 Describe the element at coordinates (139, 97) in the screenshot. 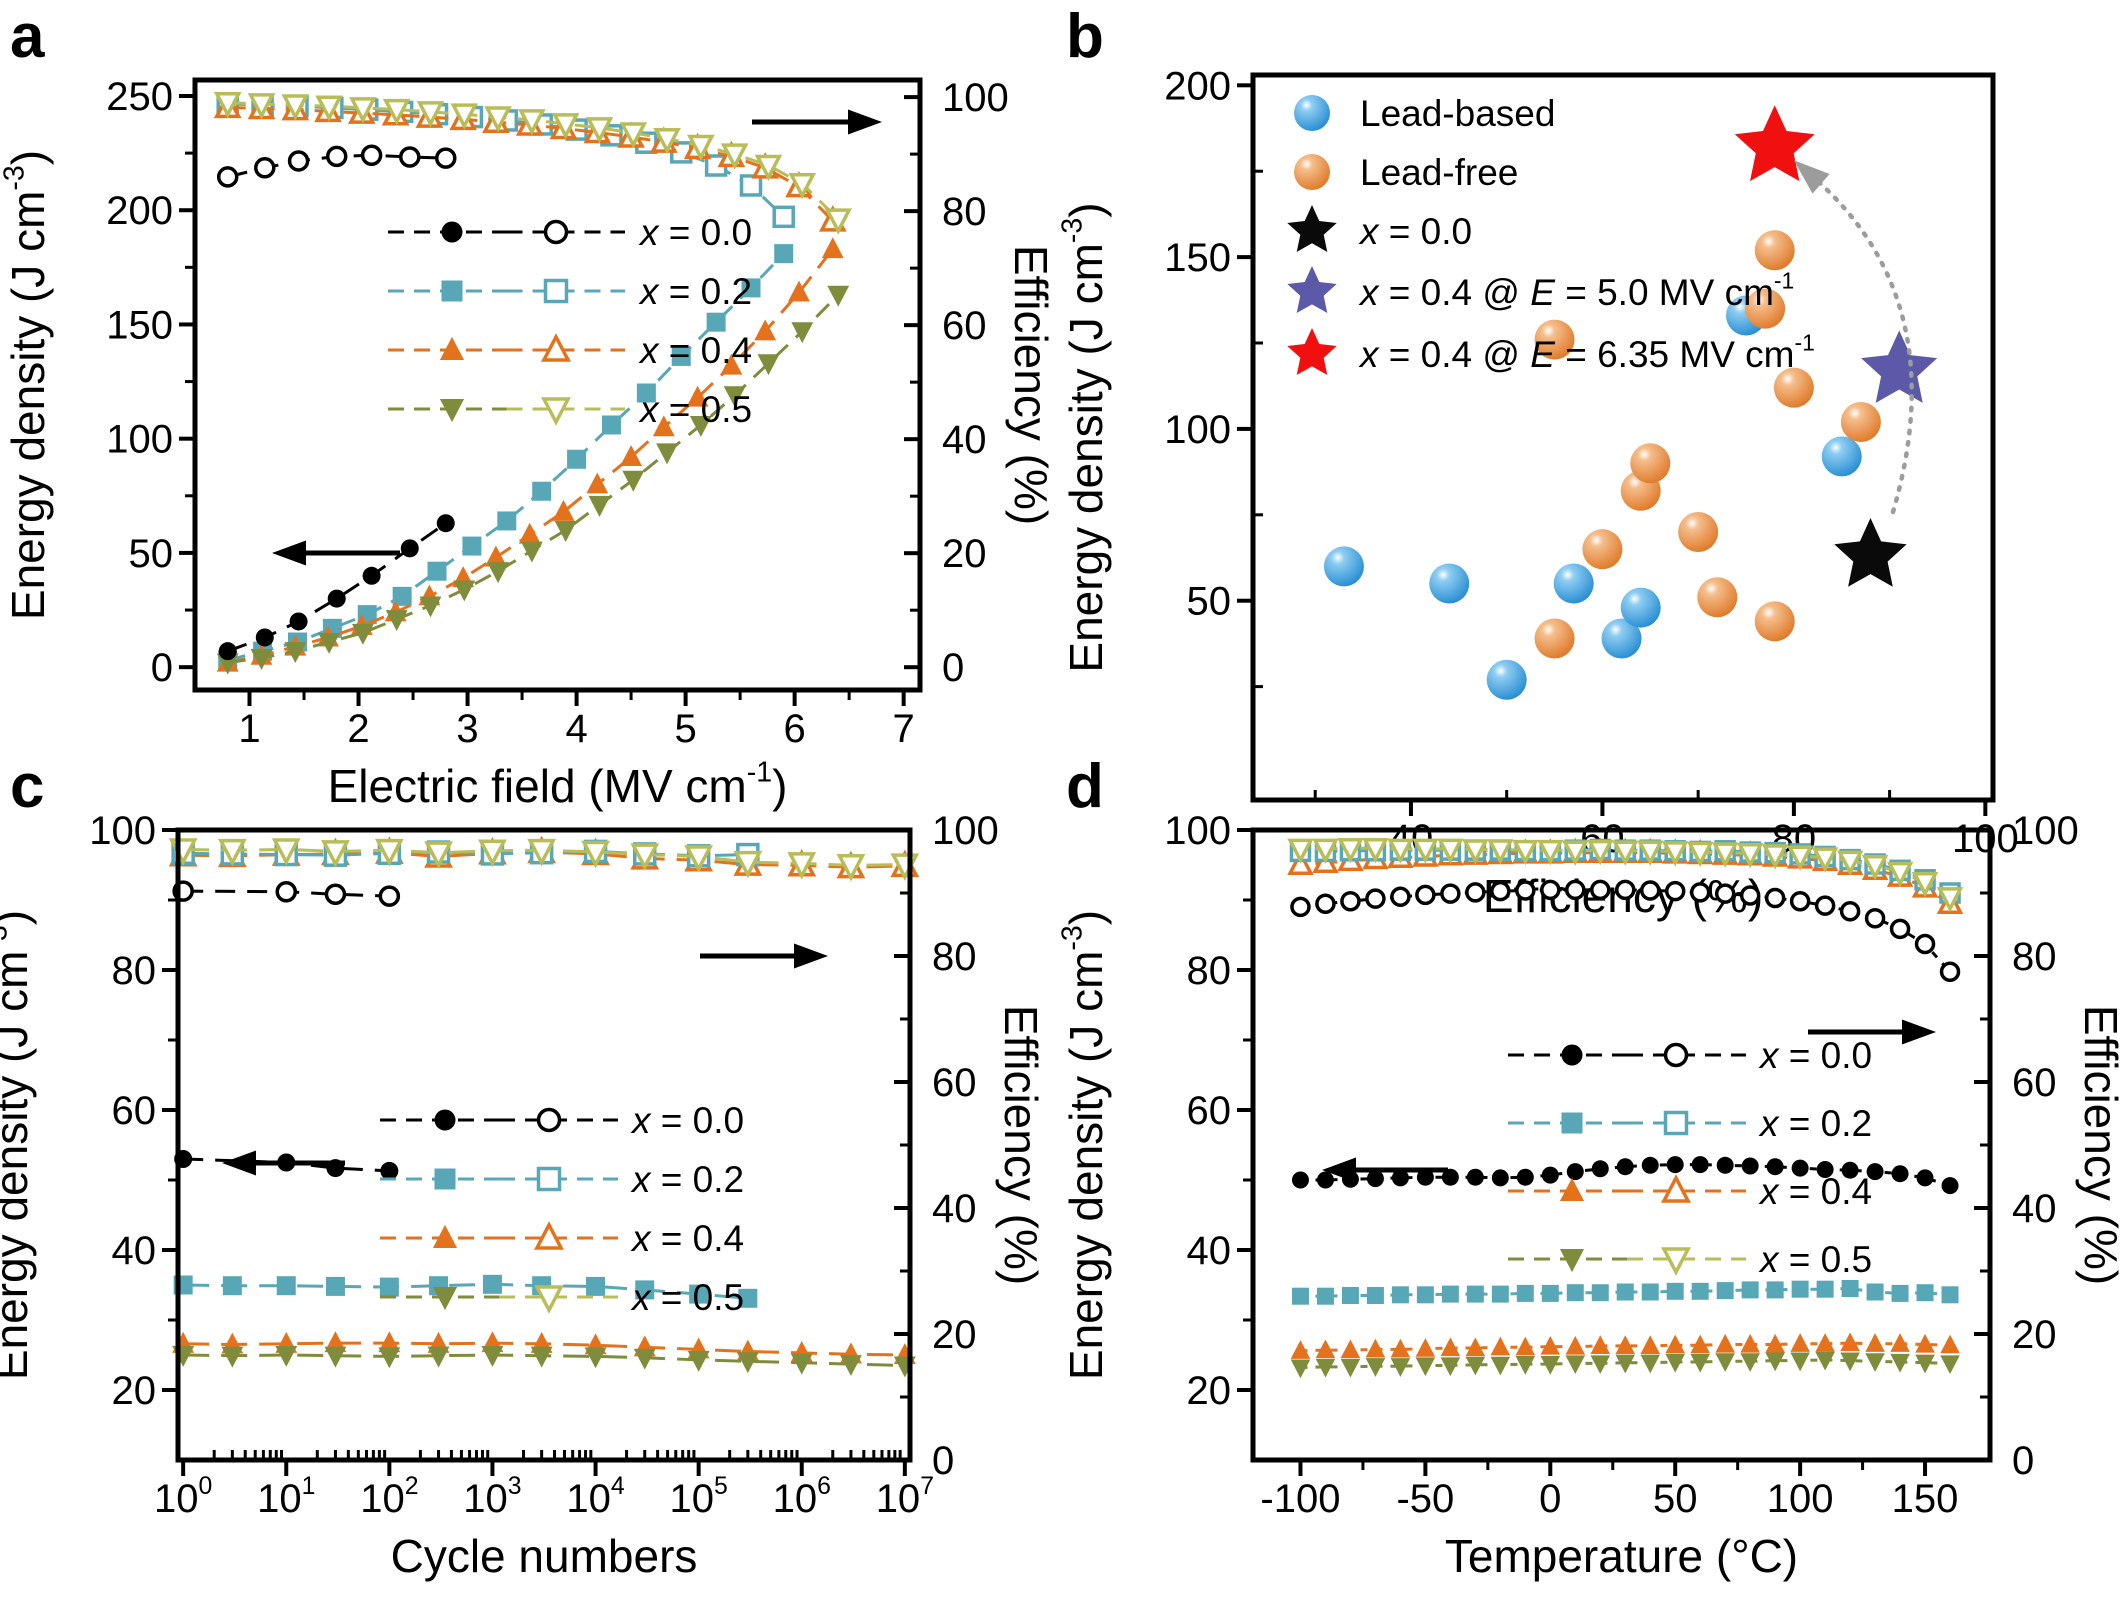

I see `svg-text: 250` at that location.